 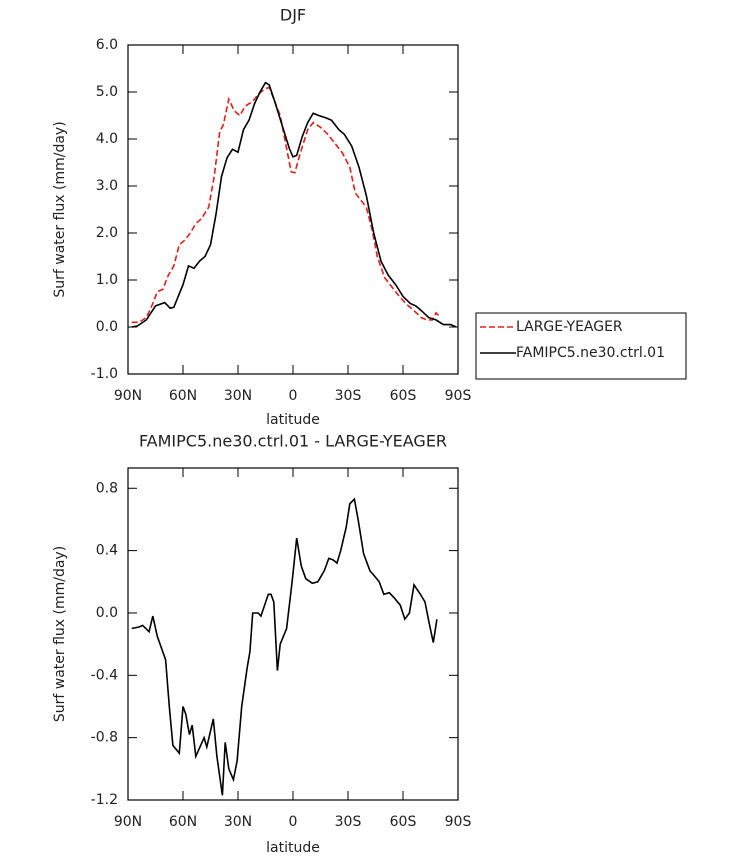 What do you see at coordinates (107, 45) in the screenshot?
I see `y-tick-label: 6.0` at bounding box center [107, 45].